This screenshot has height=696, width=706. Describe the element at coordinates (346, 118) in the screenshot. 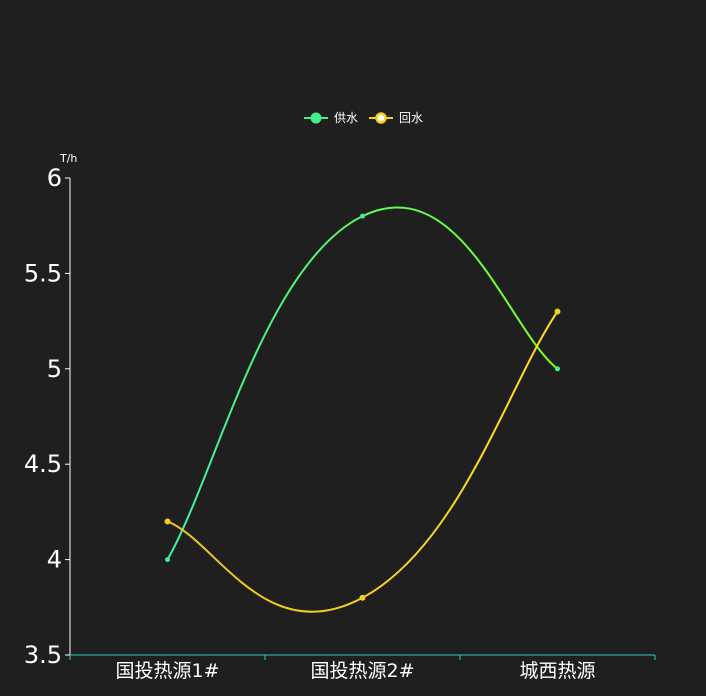

I see `legend-label-supply: 供水` at that location.